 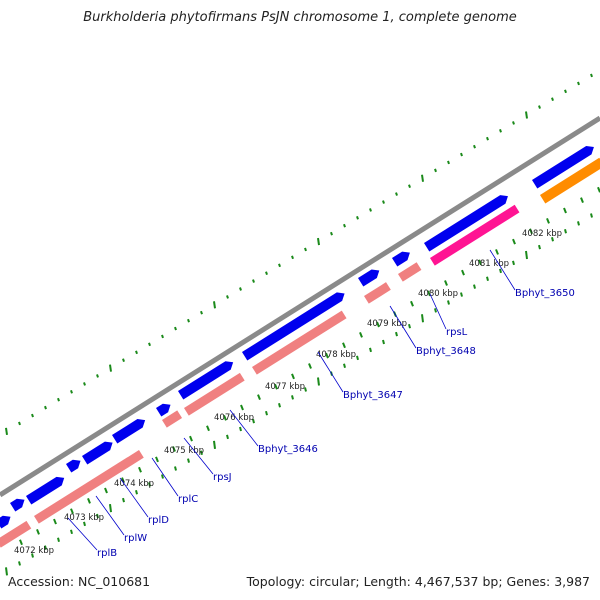 What do you see at coordinates (135, 538) in the screenshot?
I see `gene-label: rplW` at bounding box center [135, 538].